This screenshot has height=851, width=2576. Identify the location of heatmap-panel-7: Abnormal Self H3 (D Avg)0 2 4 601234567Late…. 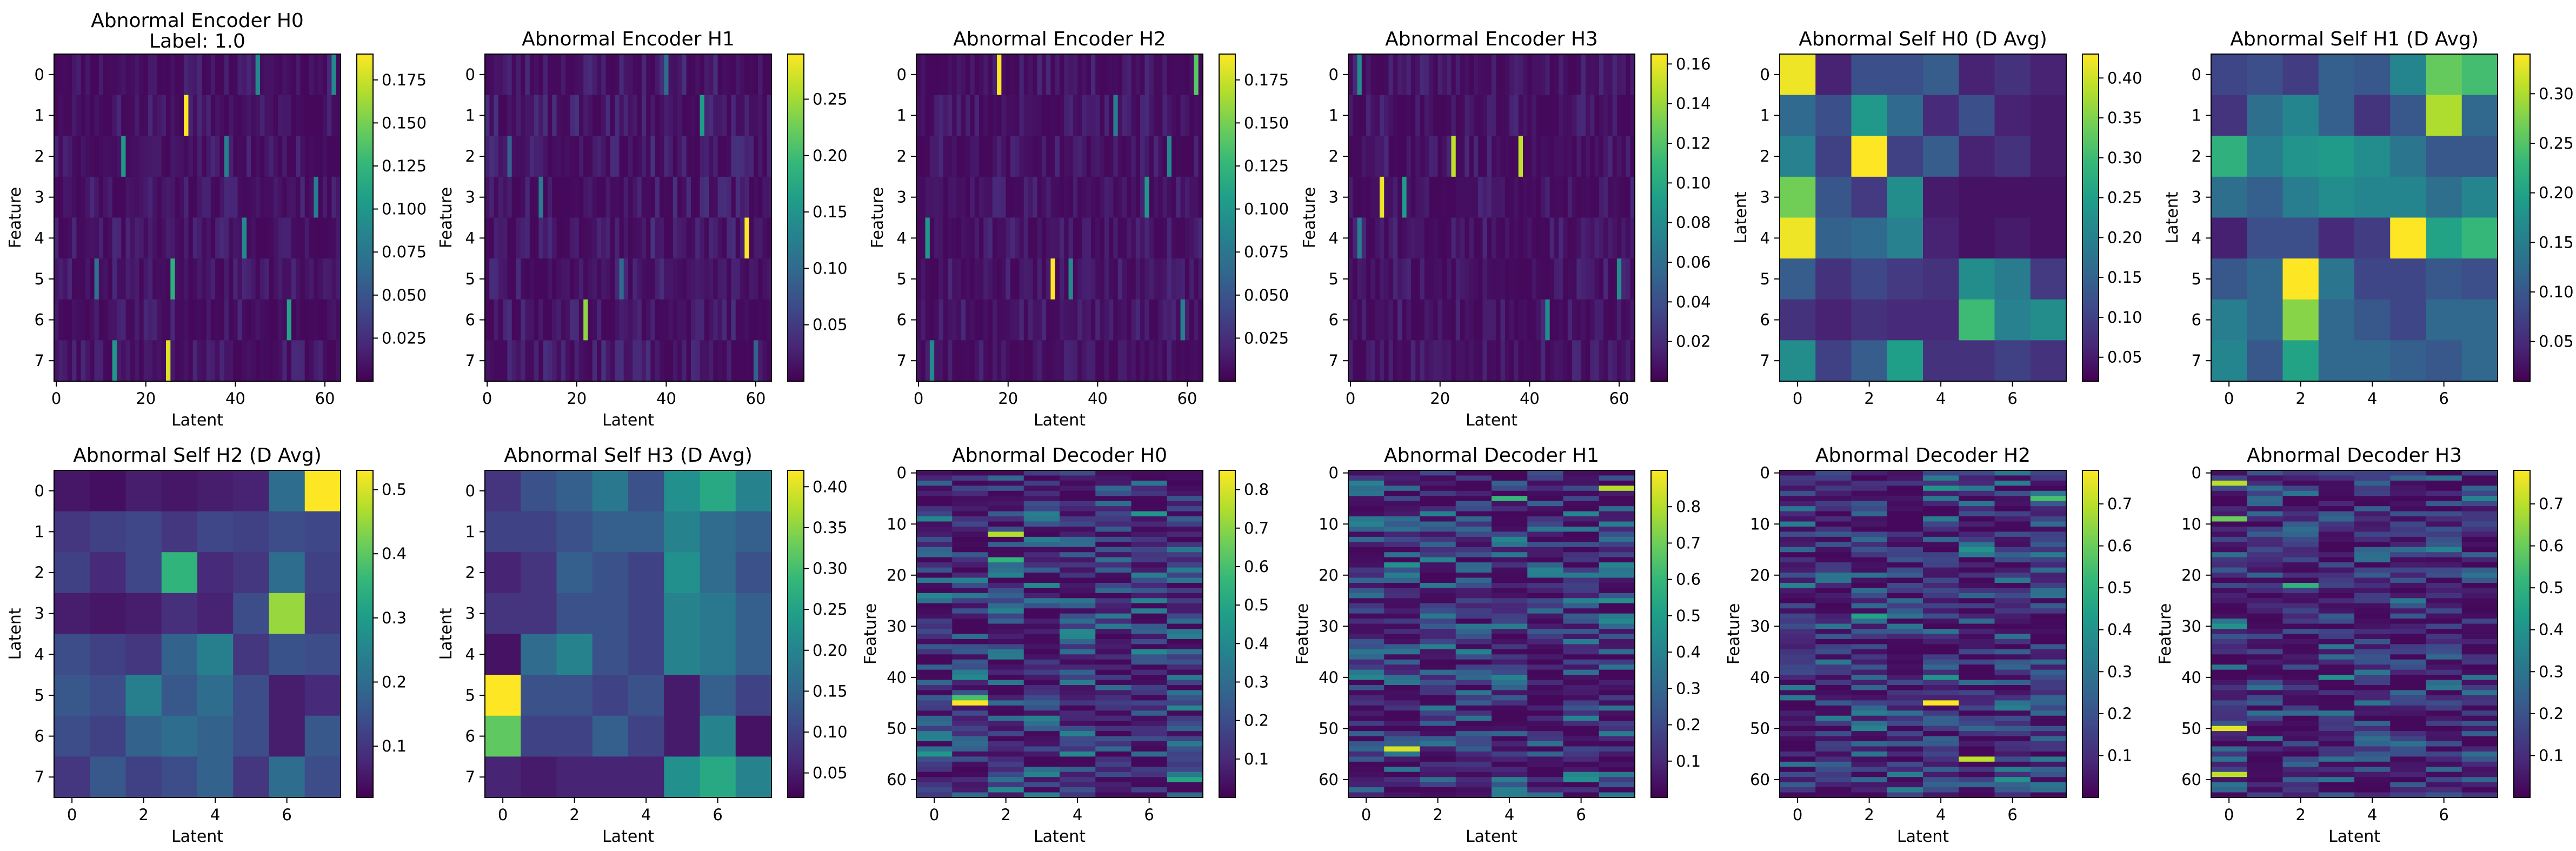
(642, 645).